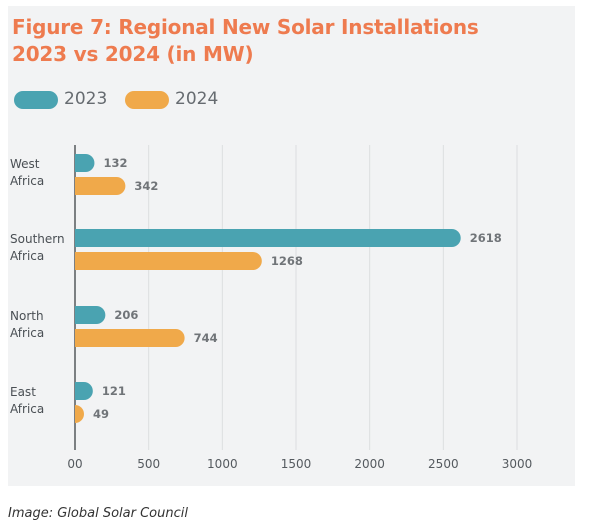 The image size is (597, 529). Describe the element at coordinates (27, 181) in the screenshot. I see `category-label-west-africa-line-2: Africa` at that location.